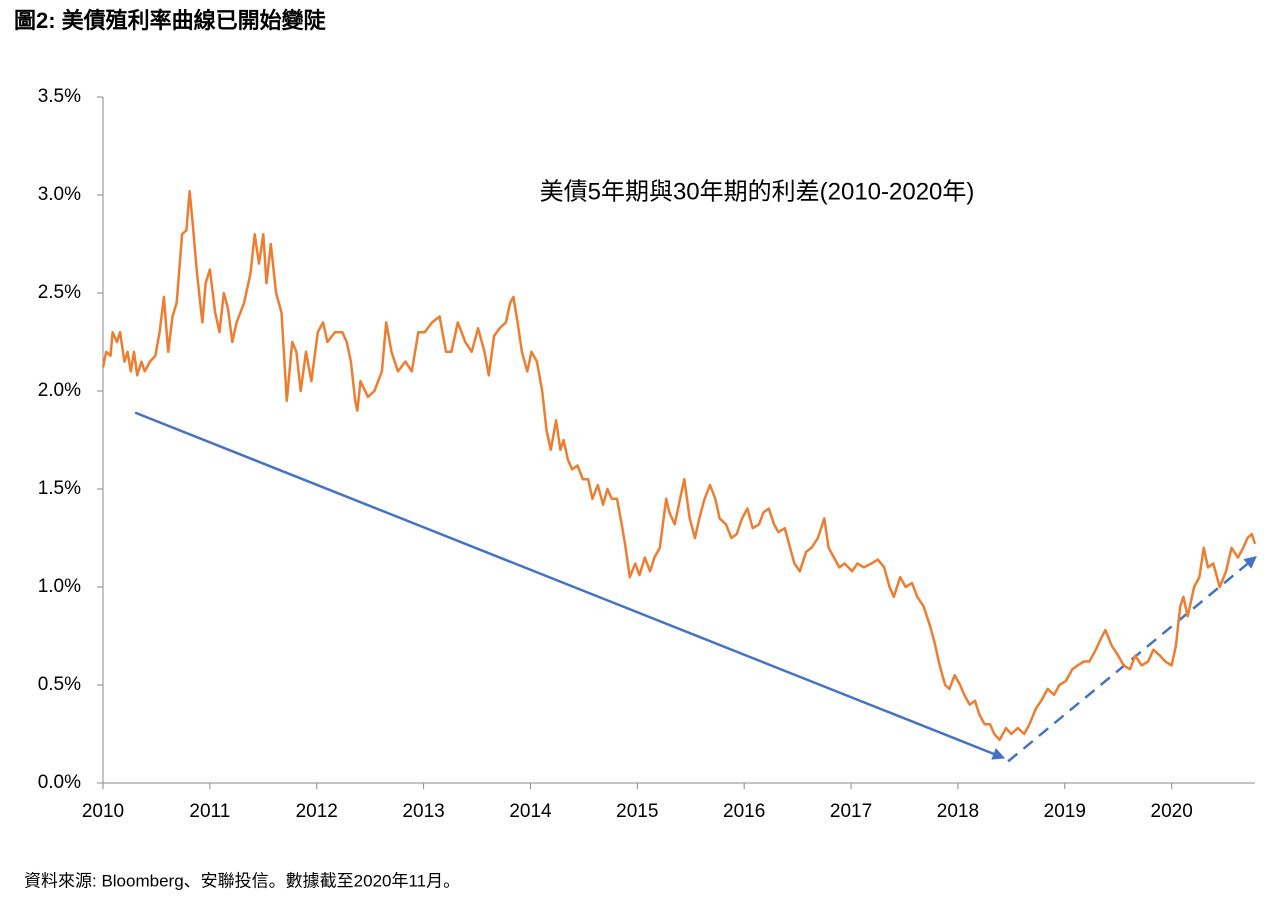  What do you see at coordinates (242, 880) in the screenshot?
I see `source-note: 資料來源: Bloomberg、安聯投信。數據截至2020年11月。` at bounding box center [242, 880].